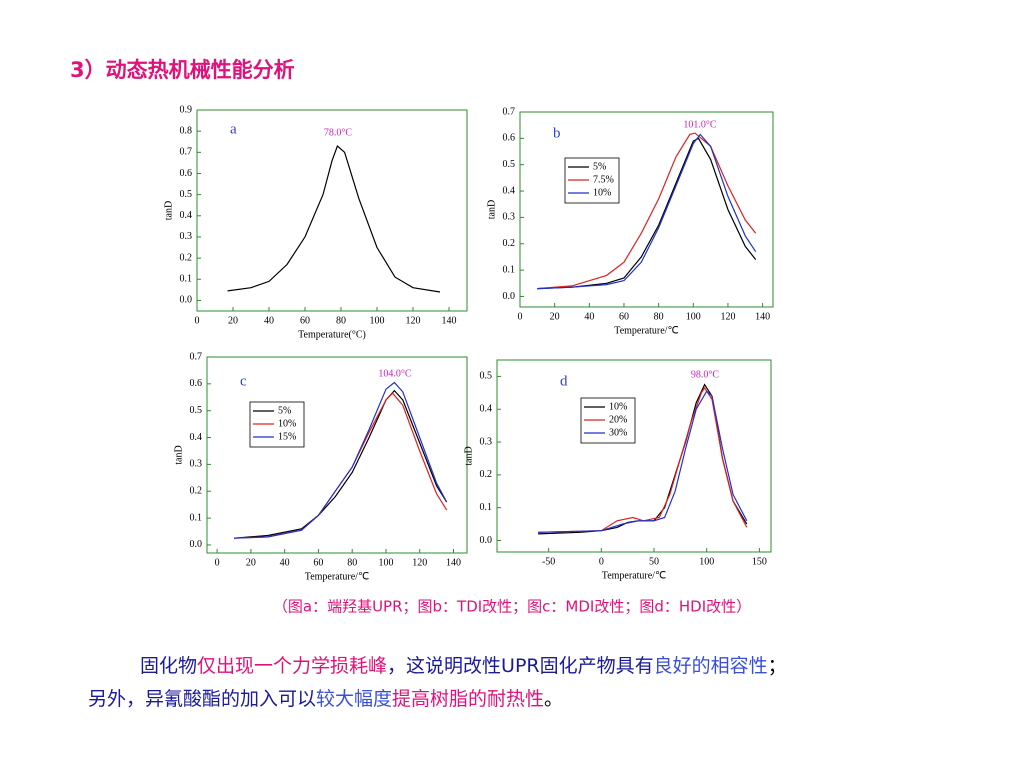  What do you see at coordinates (548, 561) in the screenshot?
I see `x-tick-label: -50` at bounding box center [548, 561].